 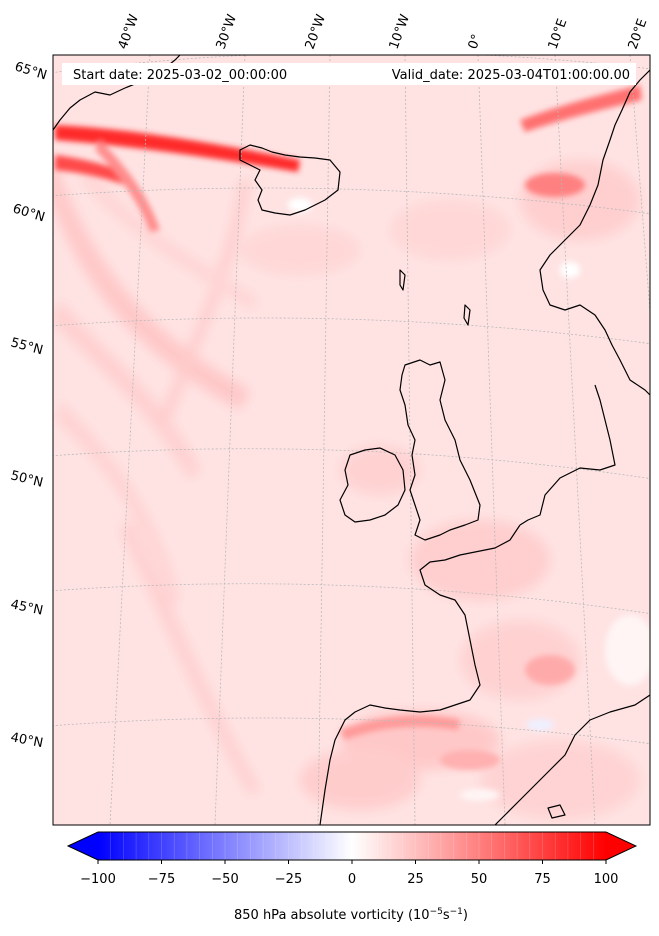 I want to click on lon-label-20w: 20°W, so click(x=316, y=31).